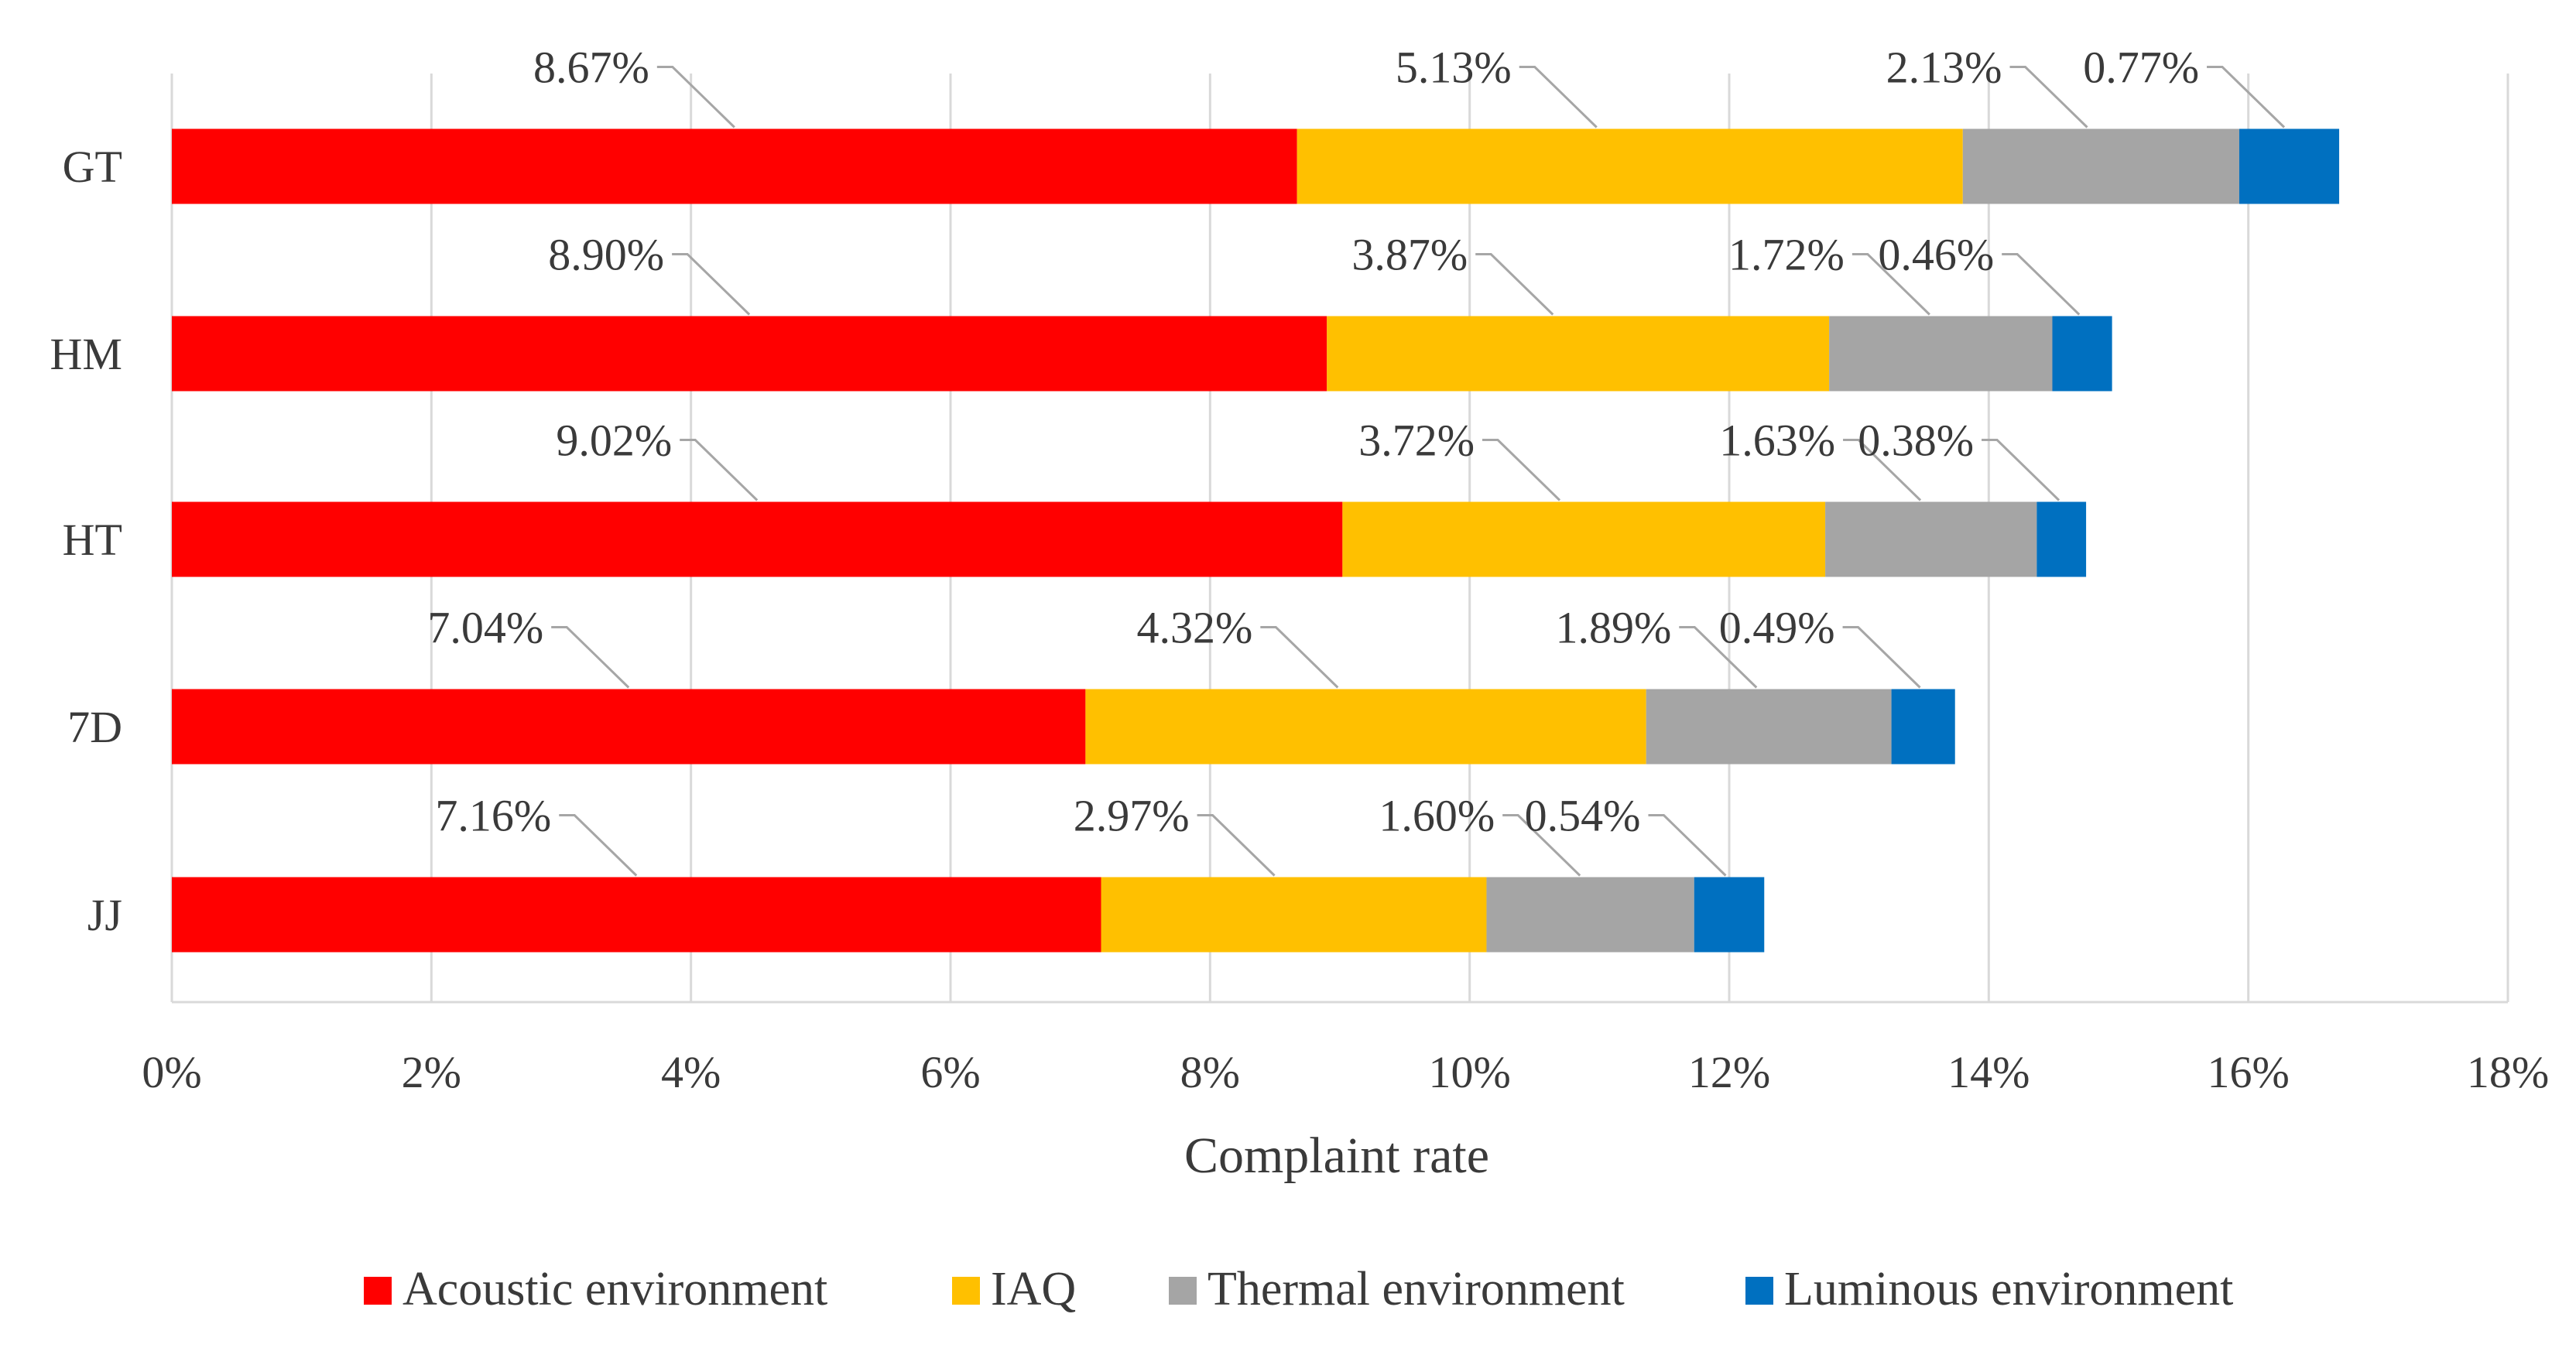 The height and width of the screenshot is (1348, 2576). I want to click on leader-line-iaq-hm, so click(1514, 284).